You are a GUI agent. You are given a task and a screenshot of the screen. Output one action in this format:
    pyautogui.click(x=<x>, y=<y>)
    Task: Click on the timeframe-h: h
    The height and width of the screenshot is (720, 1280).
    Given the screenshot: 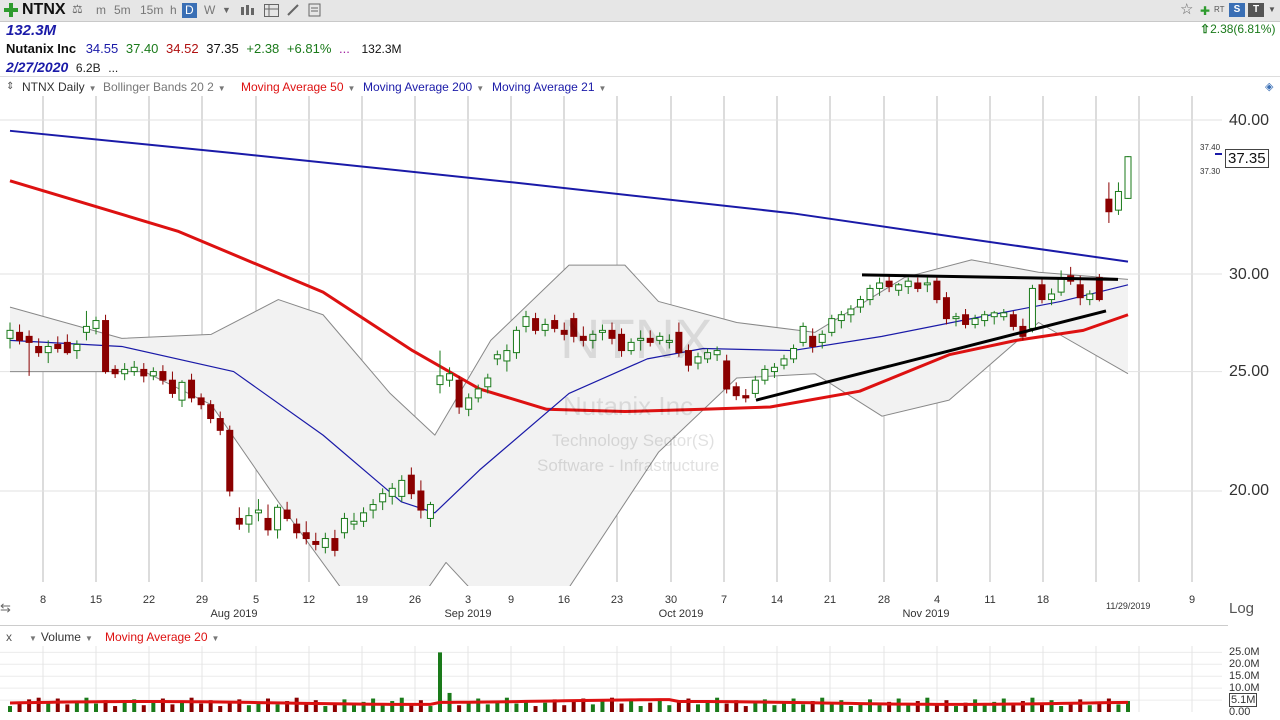 What is the action you would take?
    pyautogui.click(x=173, y=10)
    